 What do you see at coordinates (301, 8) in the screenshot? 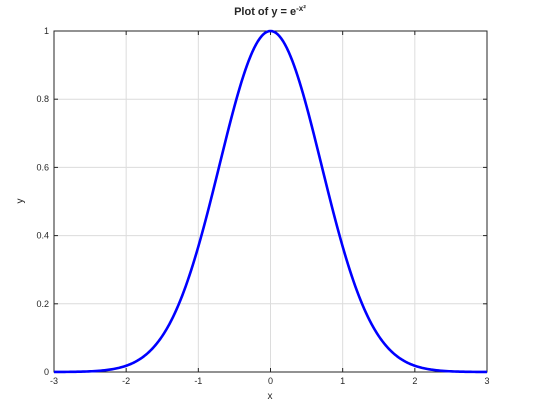
I see `chart-title-superscript: -x²` at bounding box center [301, 8].